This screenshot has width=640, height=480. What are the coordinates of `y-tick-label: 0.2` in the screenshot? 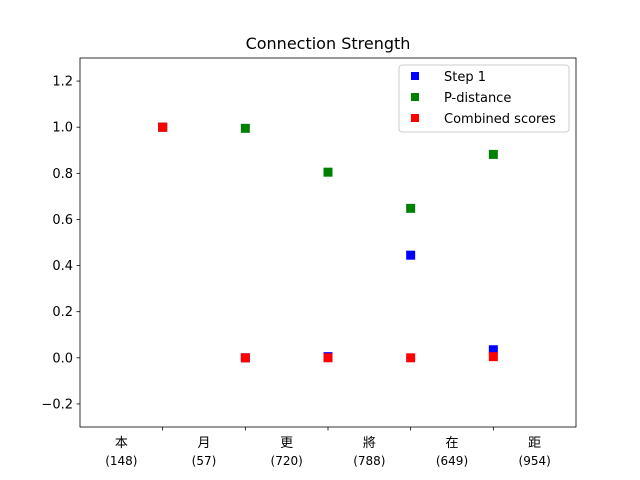 It's located at (62, 312).